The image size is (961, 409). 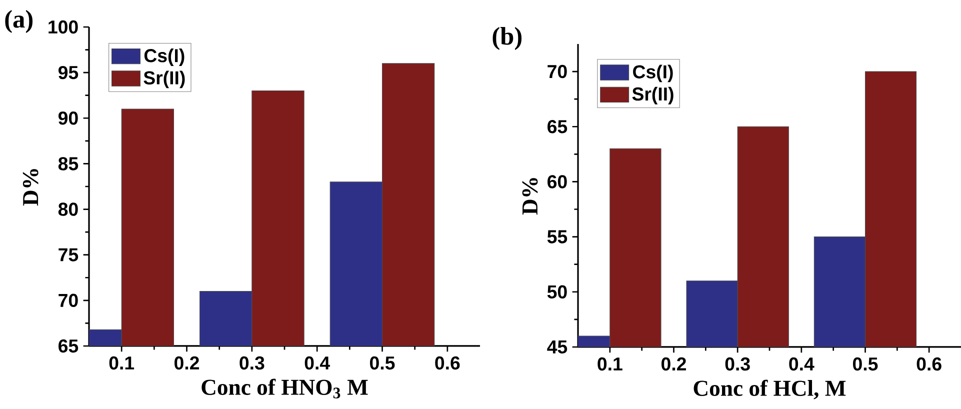 What do you see at coordinates (557, 292) in the screenshot?
I see `y-tick-label: 50` at bounding box center [557, 292].